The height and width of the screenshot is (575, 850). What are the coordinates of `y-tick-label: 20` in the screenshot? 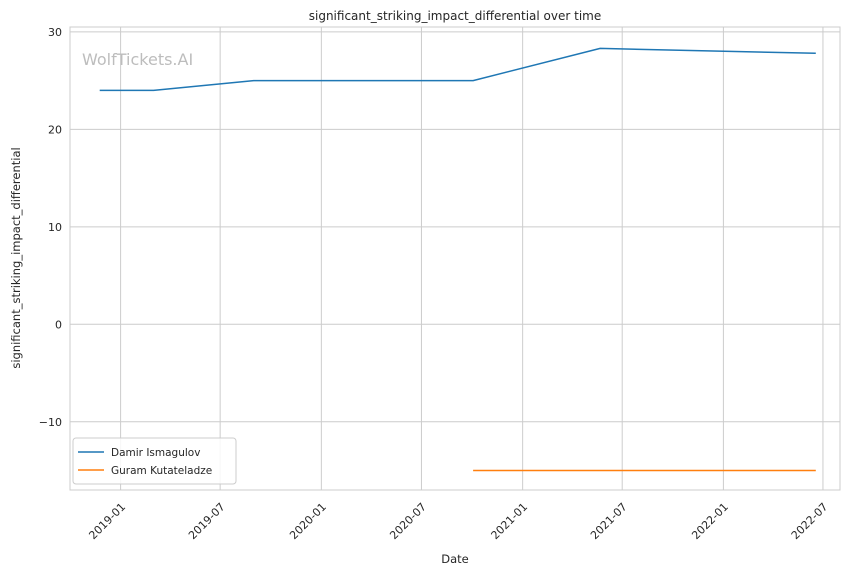 It's located at (55, 129).